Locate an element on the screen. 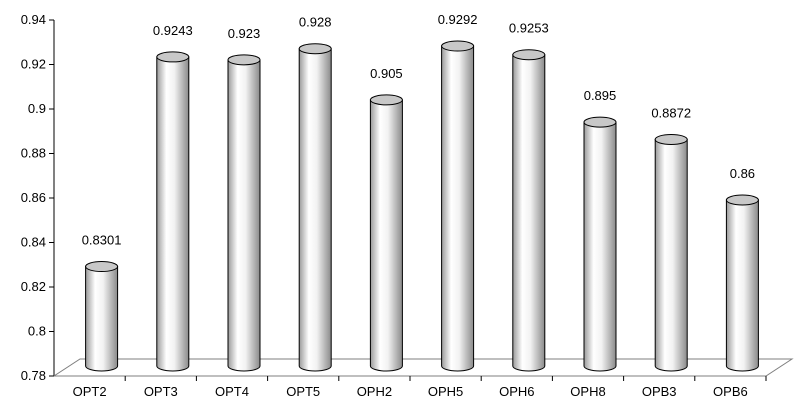 Image resolution: width=810 pixels, height=403 pixels. bar-value-label: 0.895 is located at coordinates (600, 95).